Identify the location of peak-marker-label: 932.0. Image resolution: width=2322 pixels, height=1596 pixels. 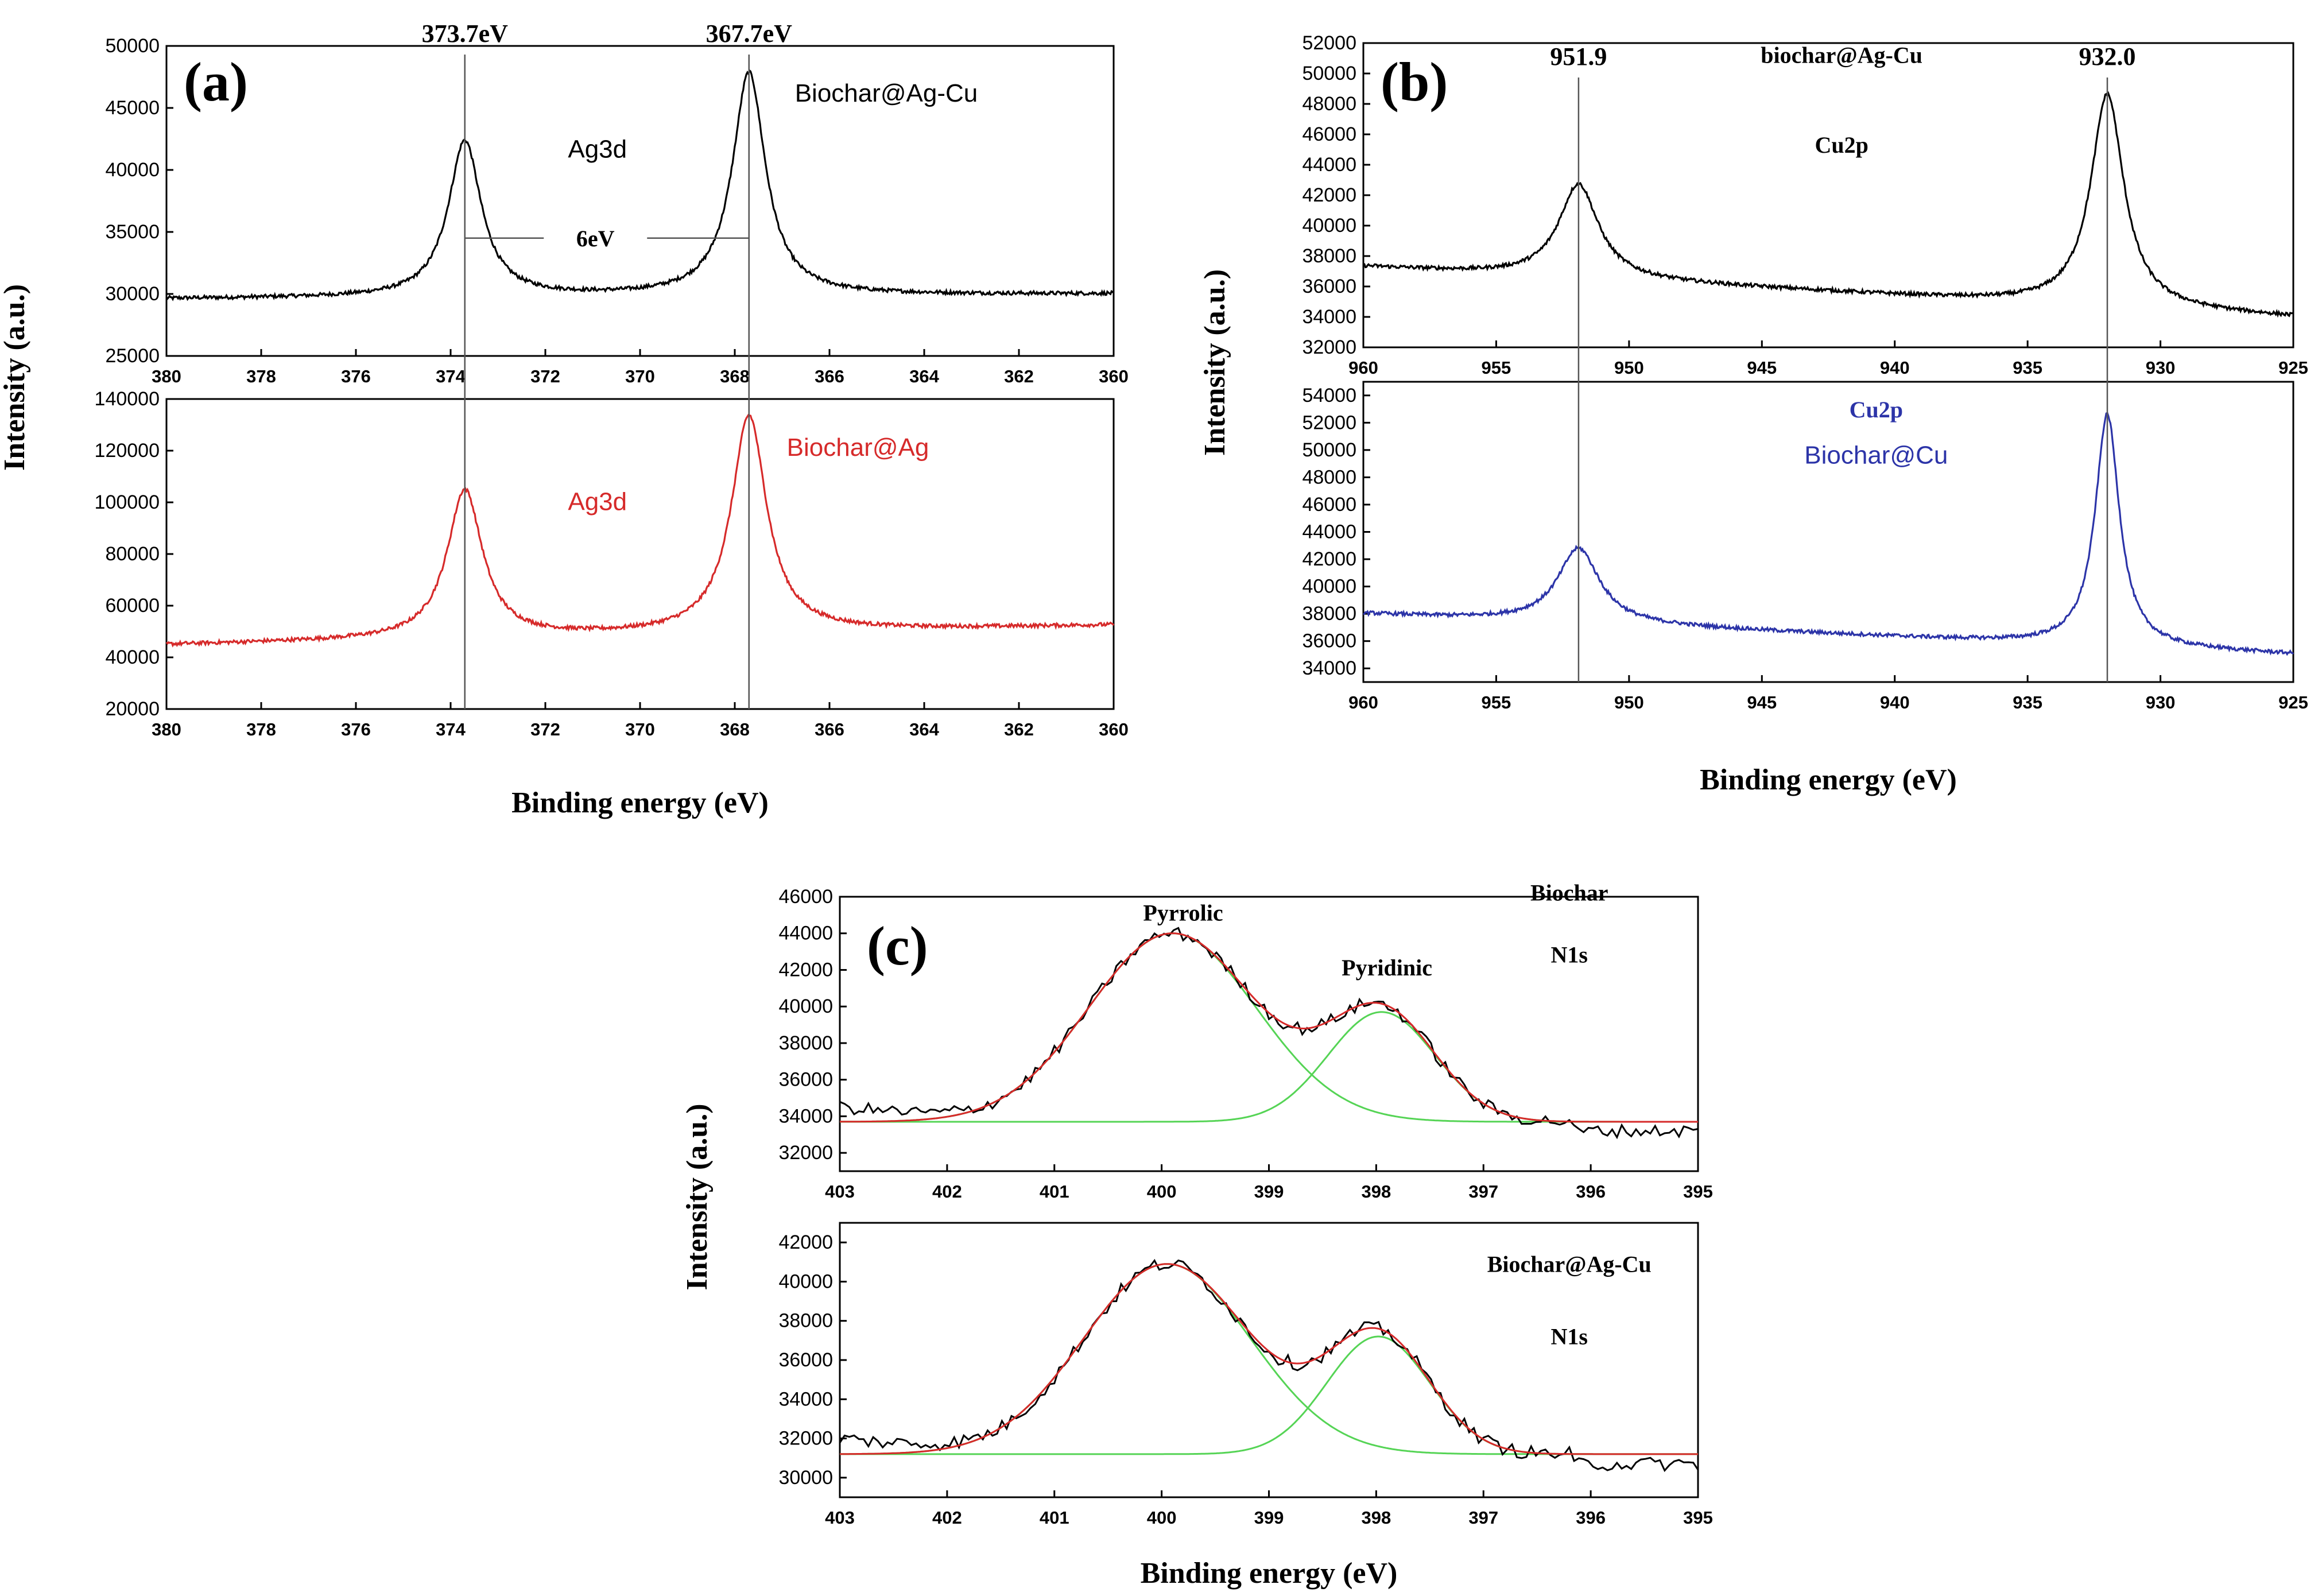
(2107, 56).